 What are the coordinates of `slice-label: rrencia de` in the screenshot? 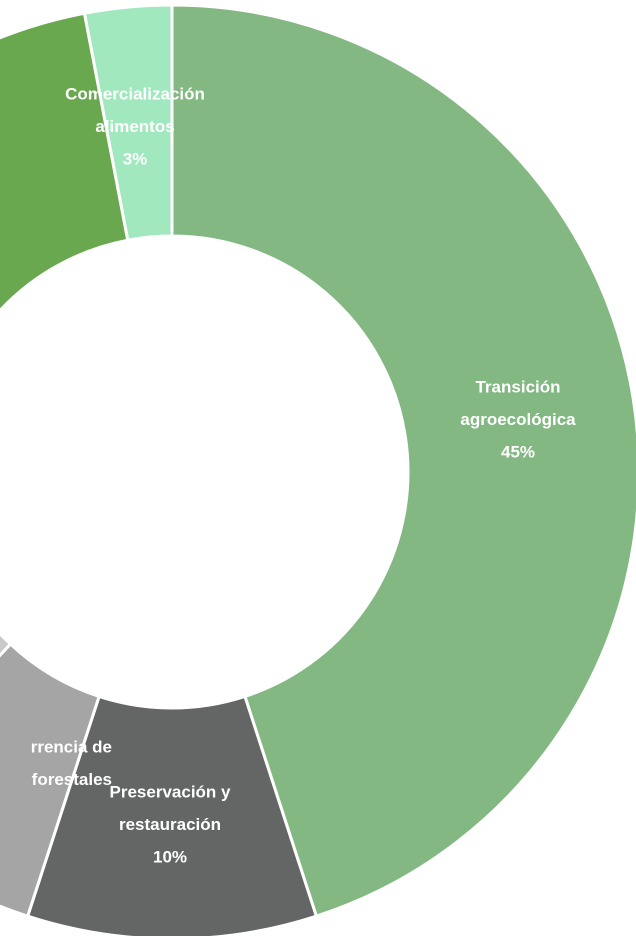 It's located at (71, 746).